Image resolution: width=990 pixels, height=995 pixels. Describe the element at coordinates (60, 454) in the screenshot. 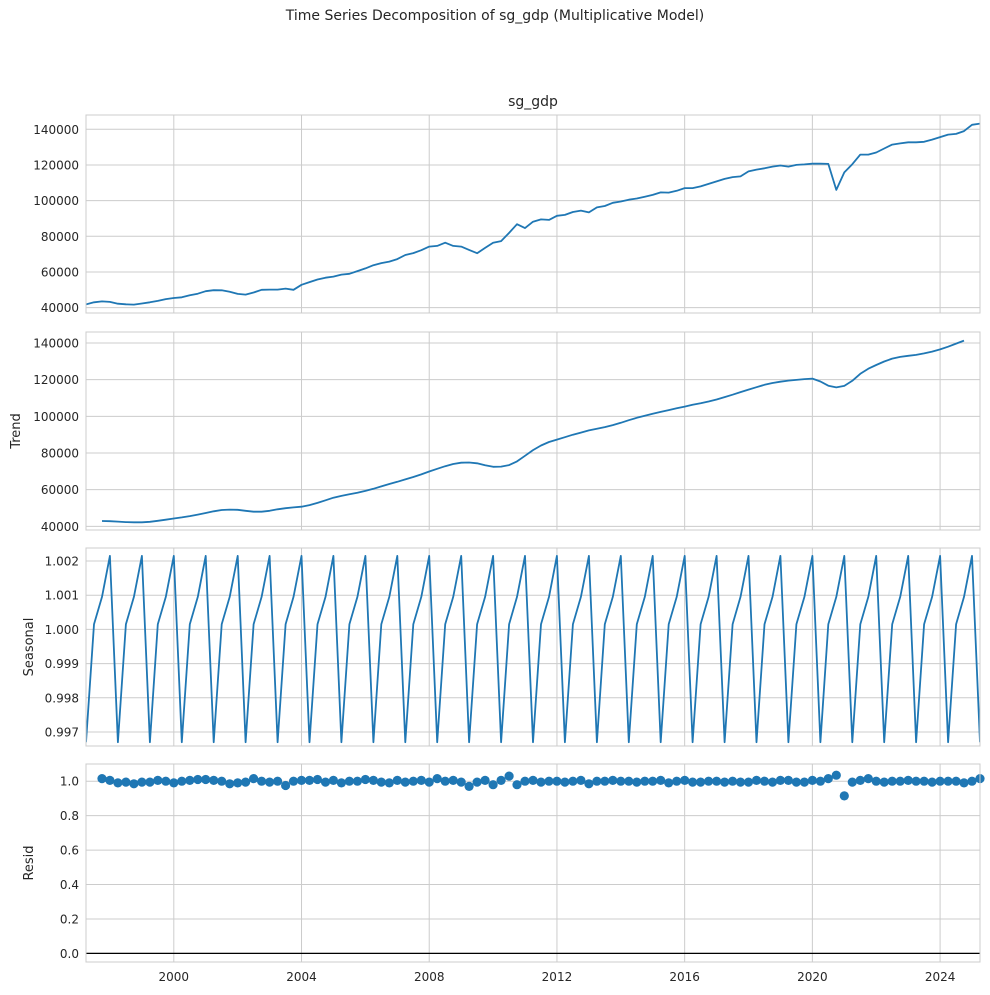

I see `trend-ytick-label: 80000` at that location.